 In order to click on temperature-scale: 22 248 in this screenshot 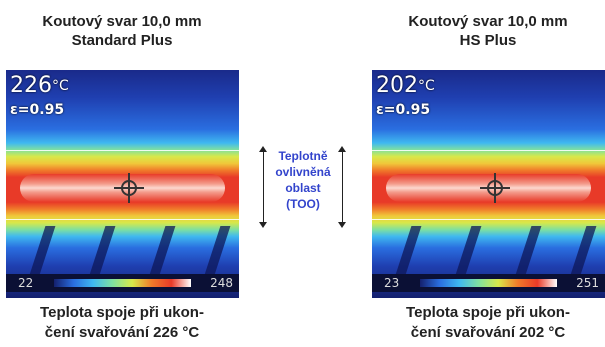, I will do `click(122, 283)`.